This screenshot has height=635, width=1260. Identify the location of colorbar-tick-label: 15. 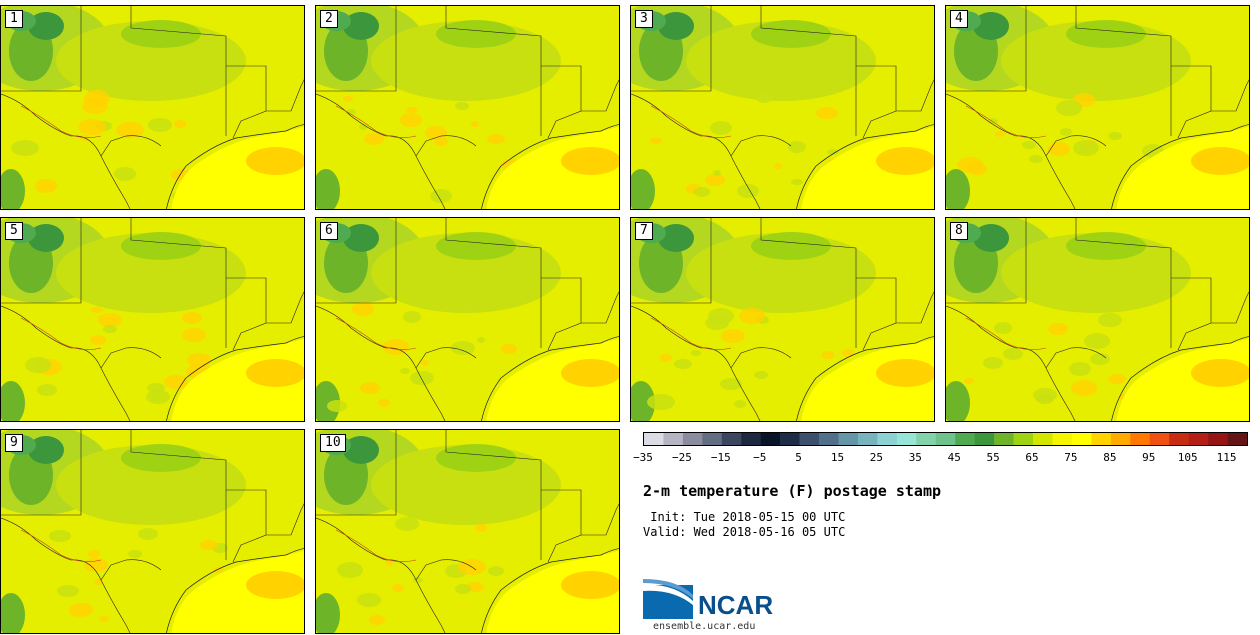
(837, 457).